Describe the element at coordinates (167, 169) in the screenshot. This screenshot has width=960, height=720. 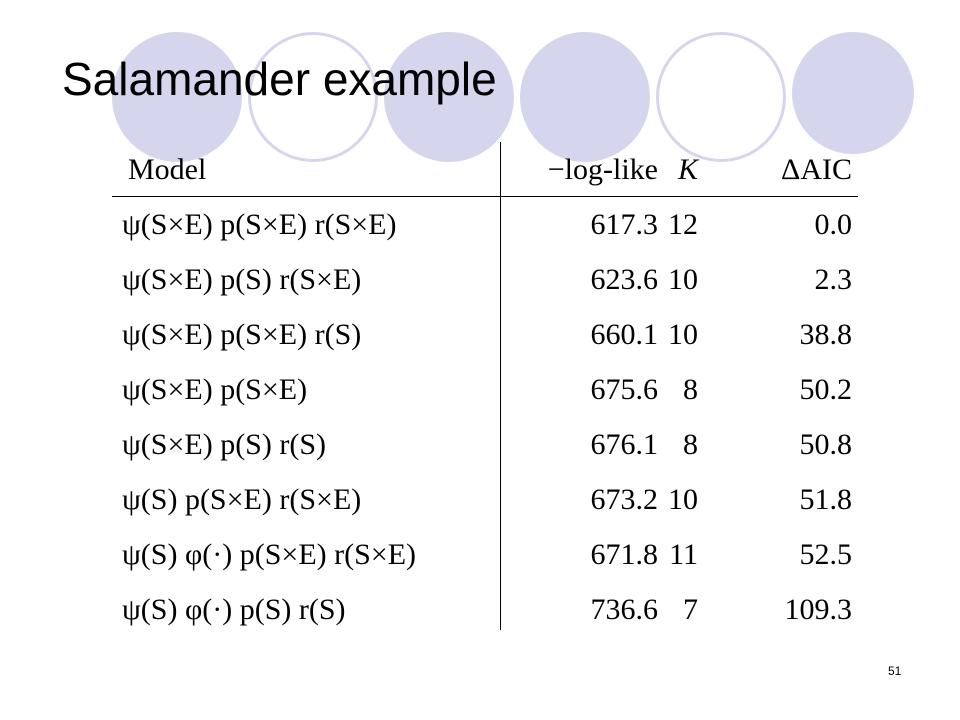
I see `header-model: Model` at that location.